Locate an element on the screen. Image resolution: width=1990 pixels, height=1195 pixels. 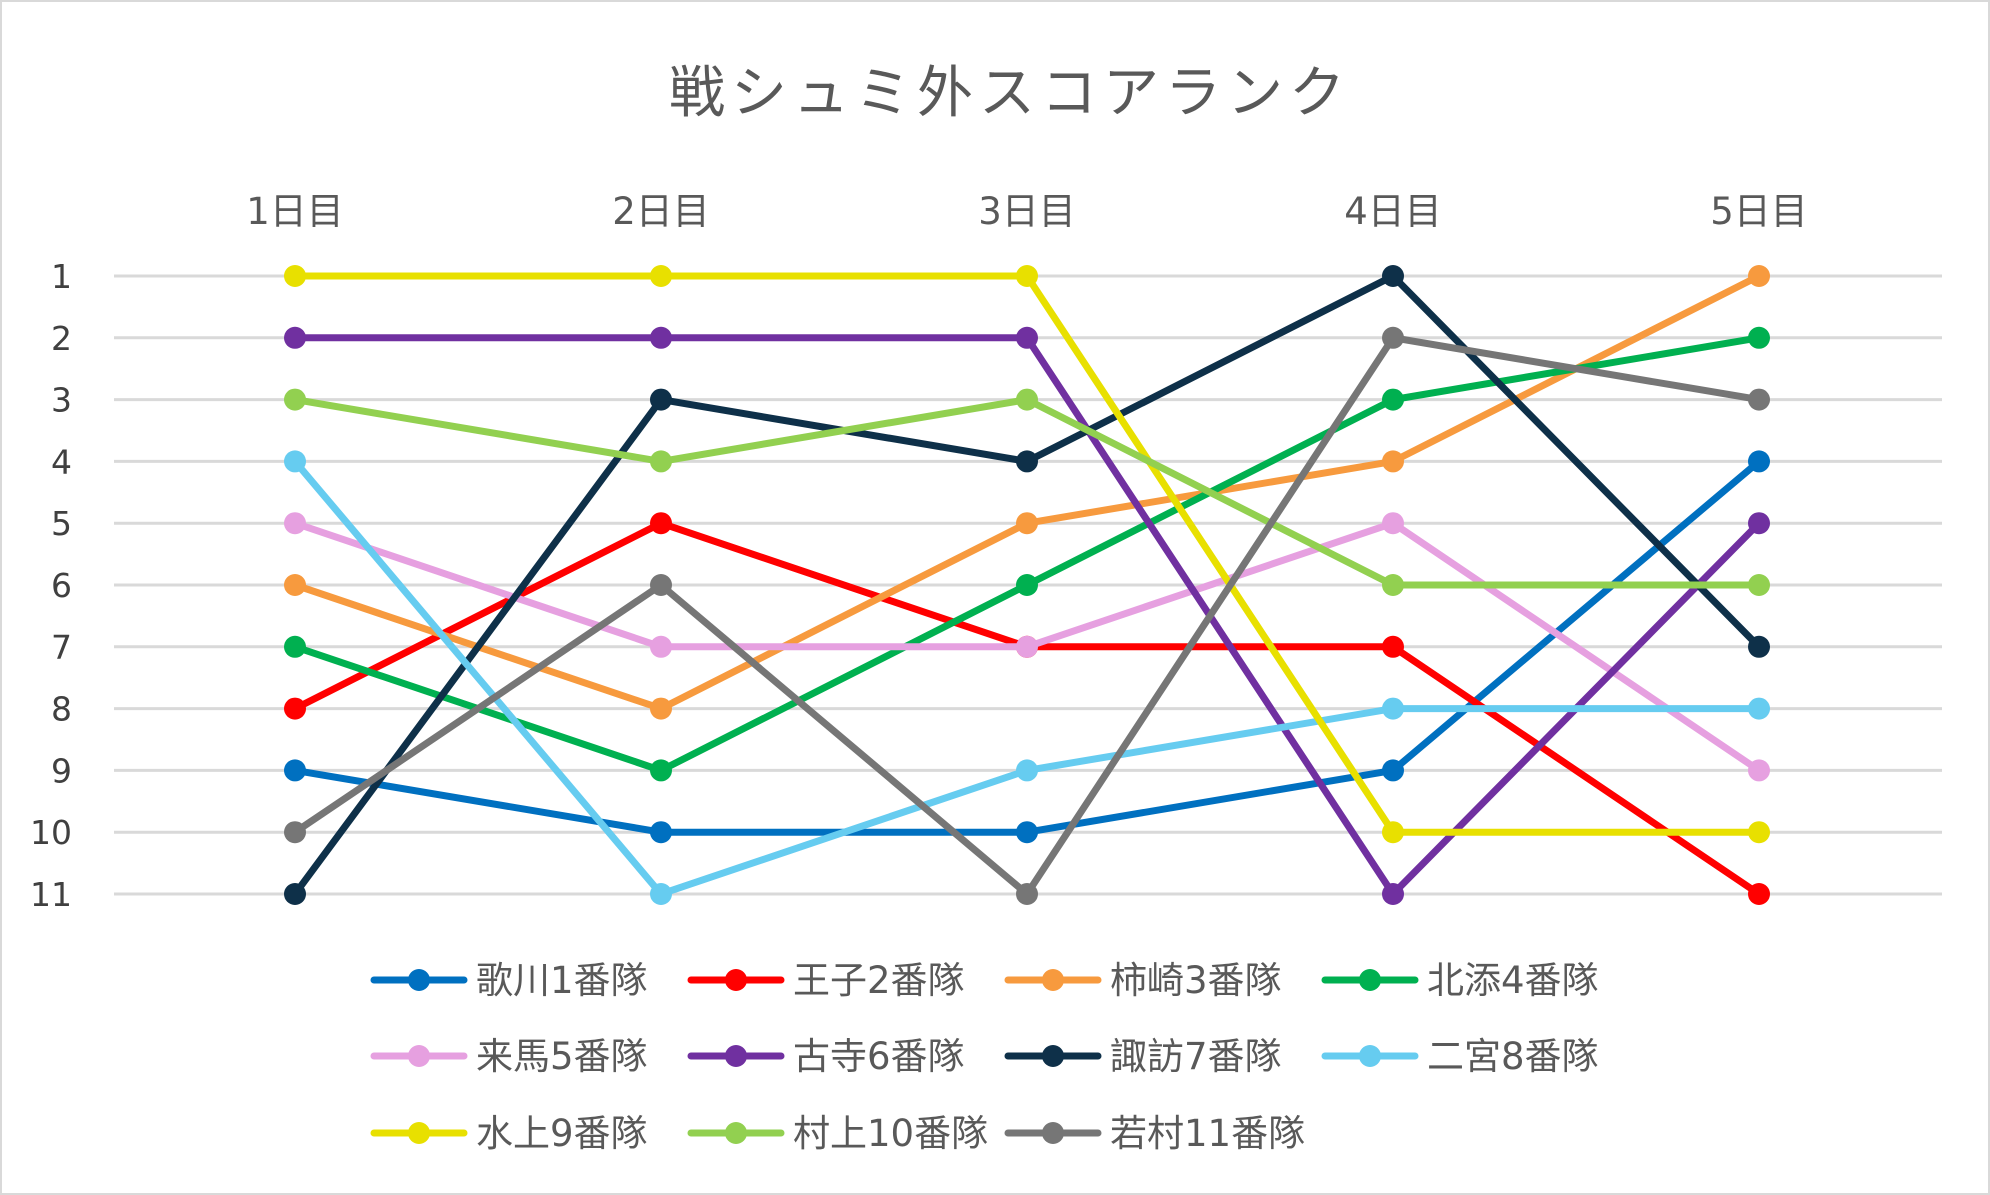
legend-label: 歌川1番隊 is located at coordinates (562, 980).